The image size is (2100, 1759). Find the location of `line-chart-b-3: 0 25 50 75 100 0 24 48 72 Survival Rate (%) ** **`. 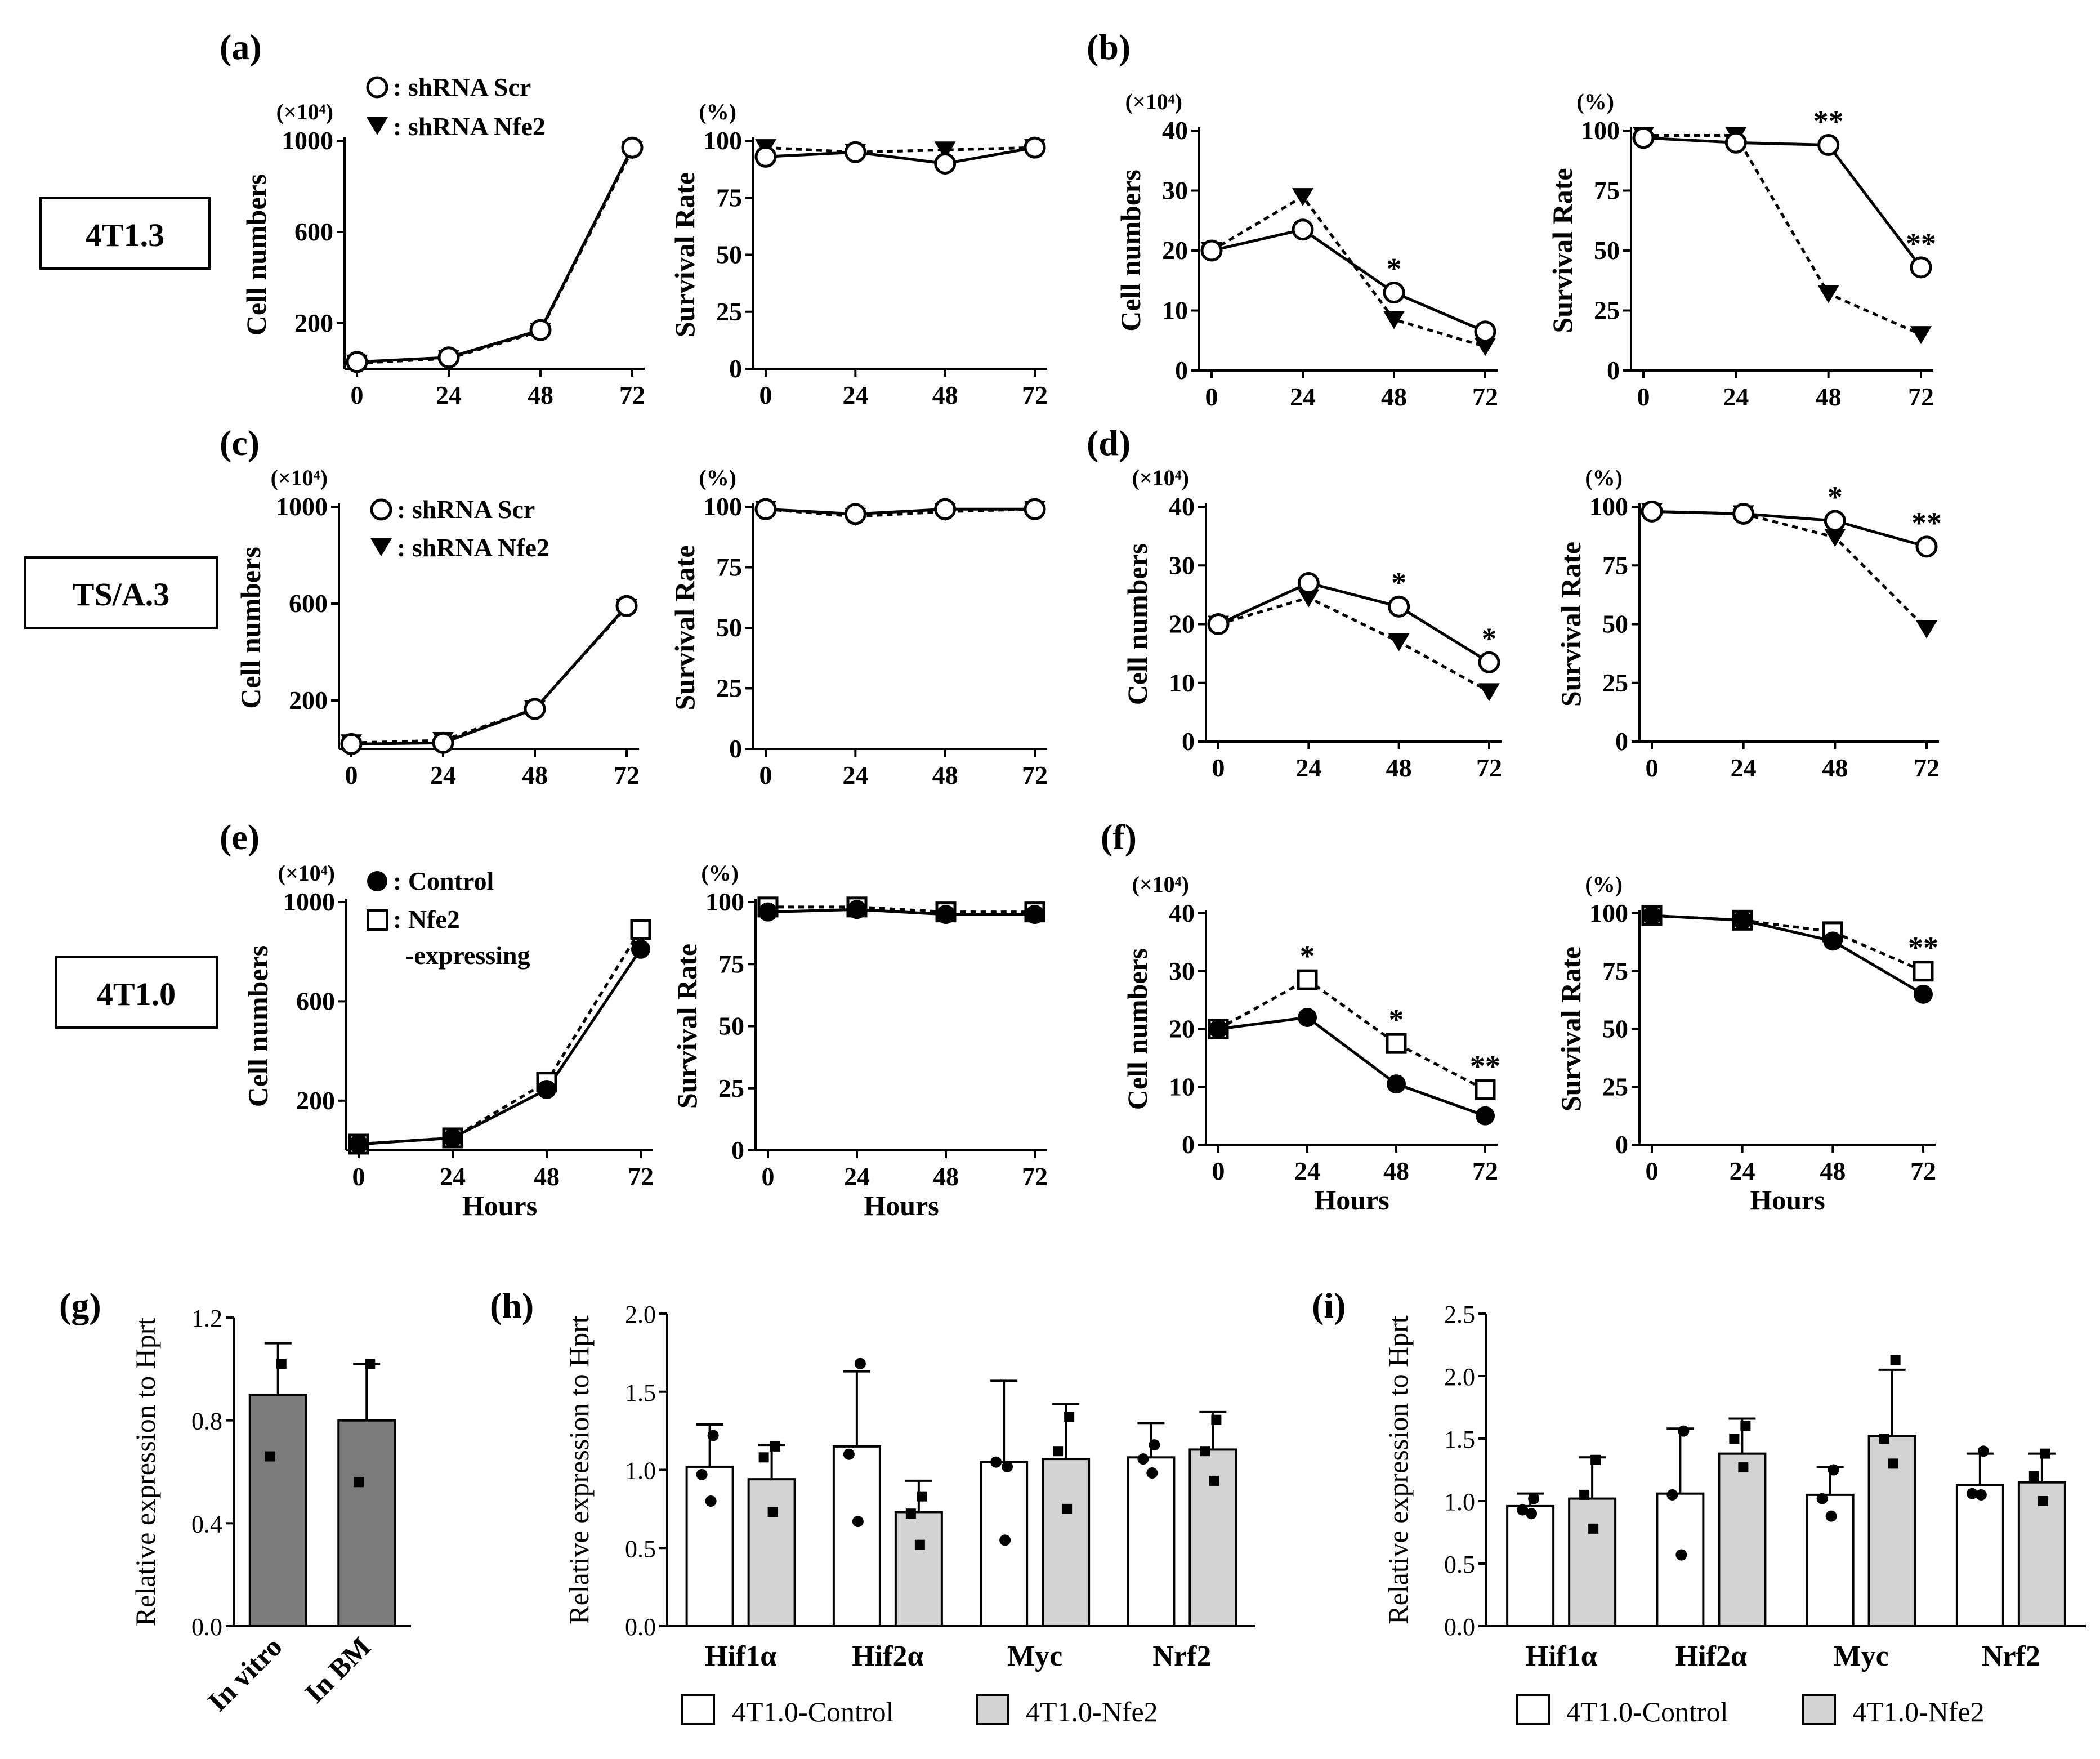

line-chart-b-3: 0 25 50 75 100 0 24 48 72 Survival Rate (%) ** ** is located at coordinates (1741, 250).